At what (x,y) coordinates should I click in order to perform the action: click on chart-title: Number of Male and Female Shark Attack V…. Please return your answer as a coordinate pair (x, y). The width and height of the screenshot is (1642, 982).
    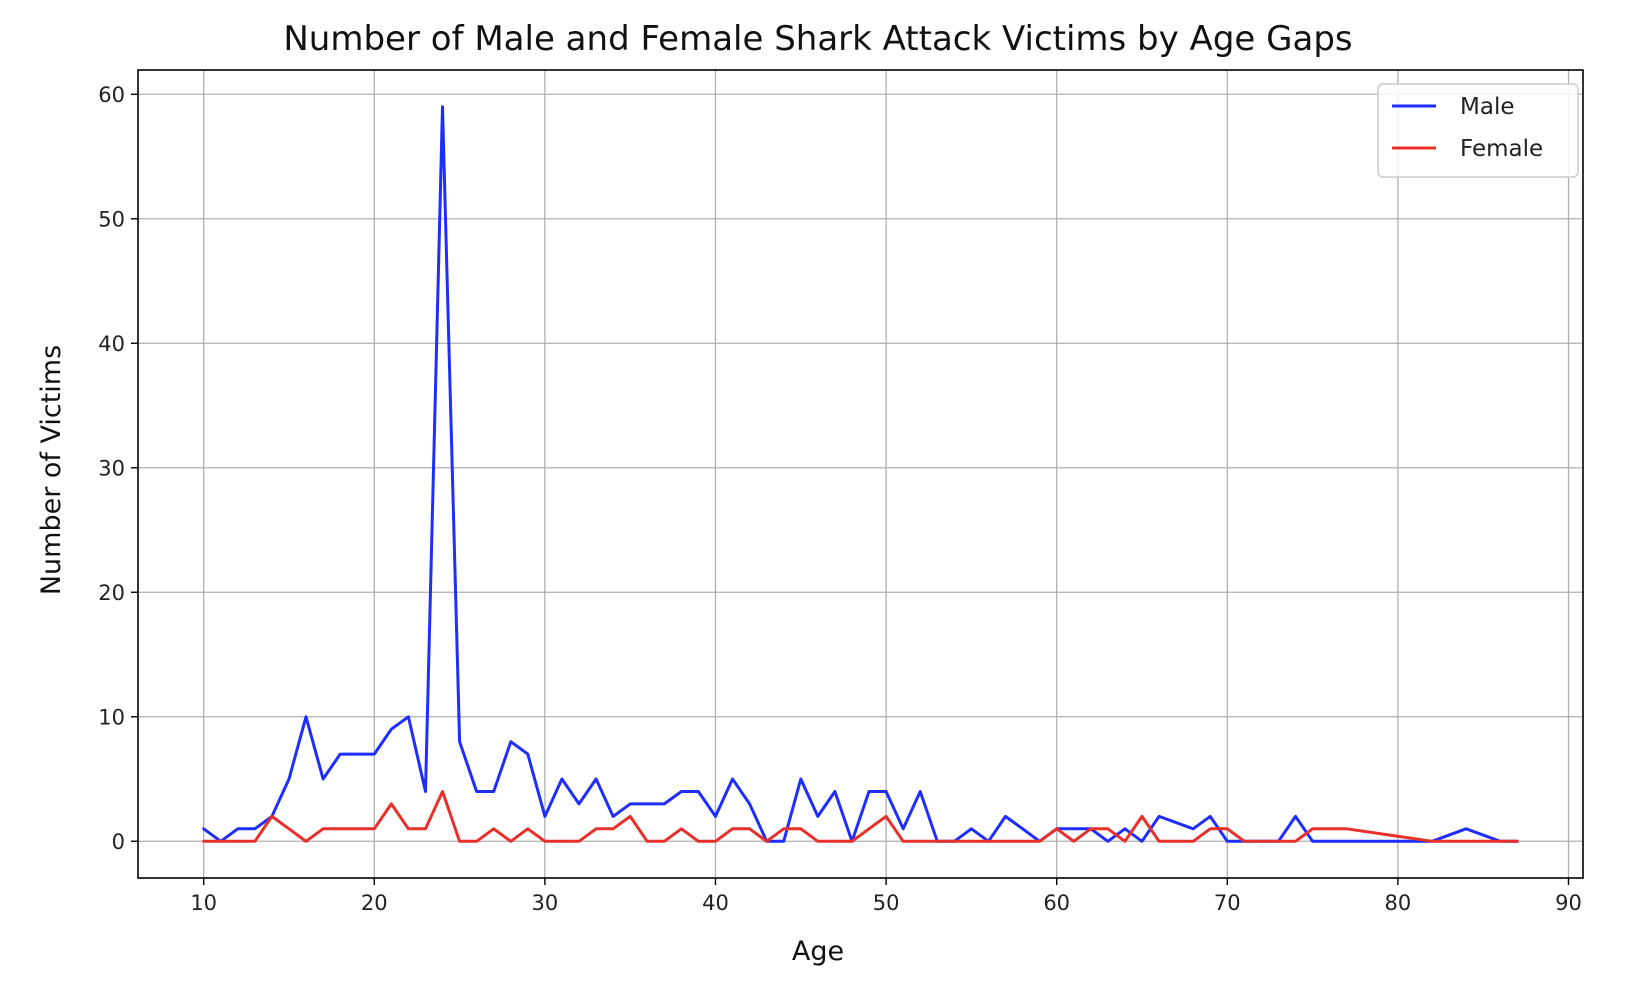
    Looking at the image, I should click on (817, 39).